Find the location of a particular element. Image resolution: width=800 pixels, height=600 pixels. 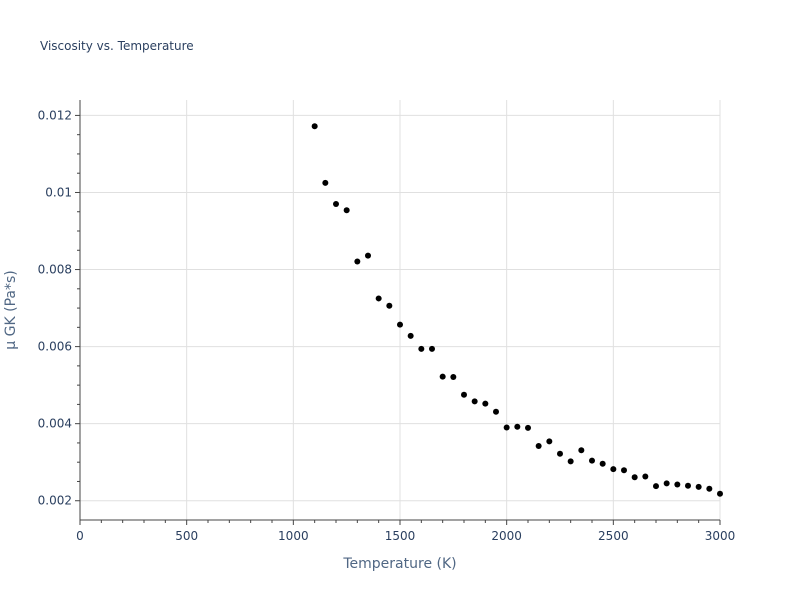

y-tick-label: 0.01 is located at coordinates (58, 192).